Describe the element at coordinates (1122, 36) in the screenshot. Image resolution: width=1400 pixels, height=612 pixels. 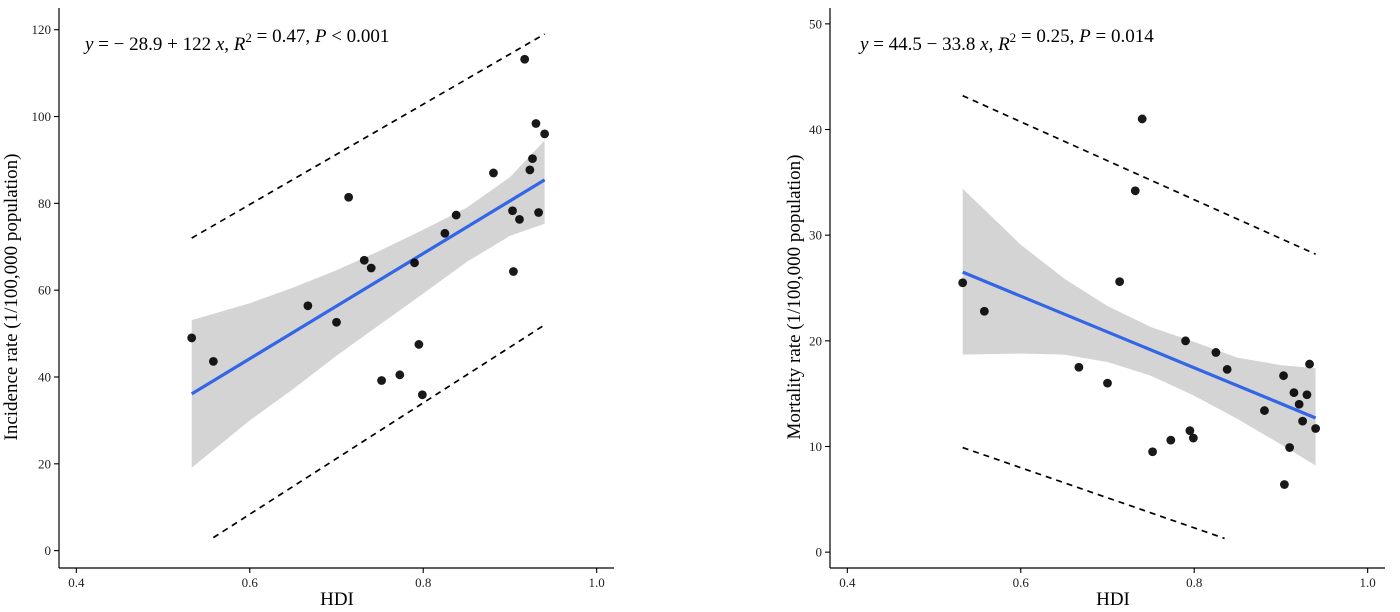
I see `equation-part: = 0.014` at that location.